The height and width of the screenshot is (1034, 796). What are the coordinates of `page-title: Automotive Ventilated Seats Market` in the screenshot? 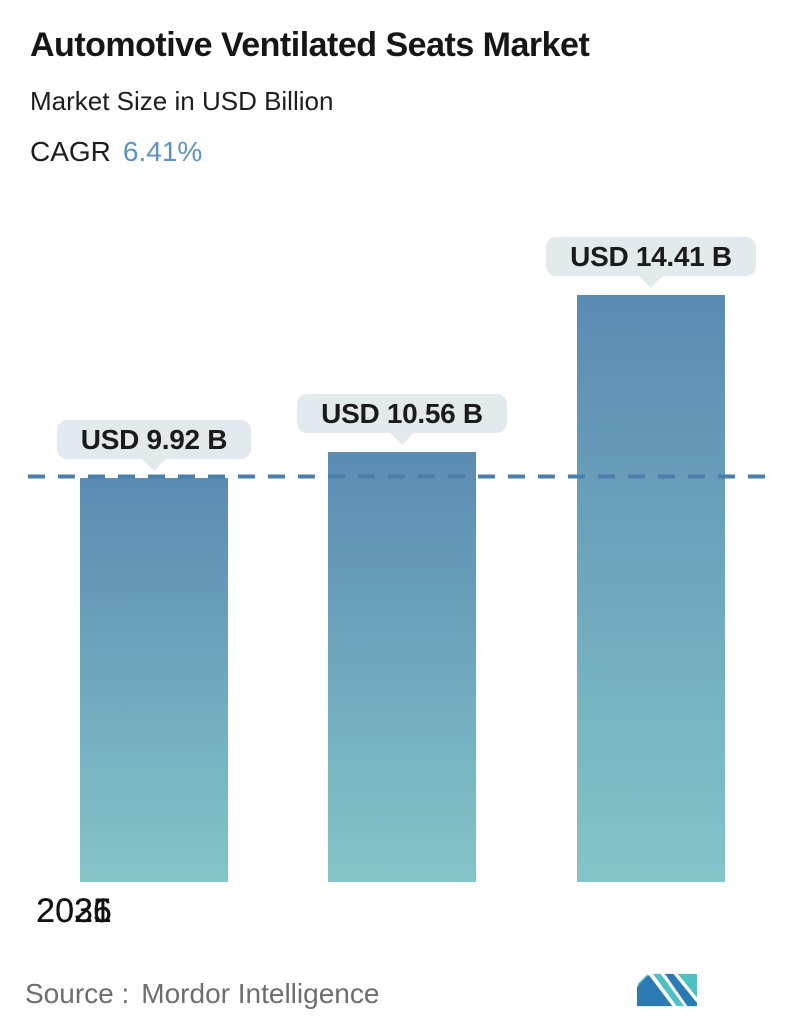 It's located at (310, 45).